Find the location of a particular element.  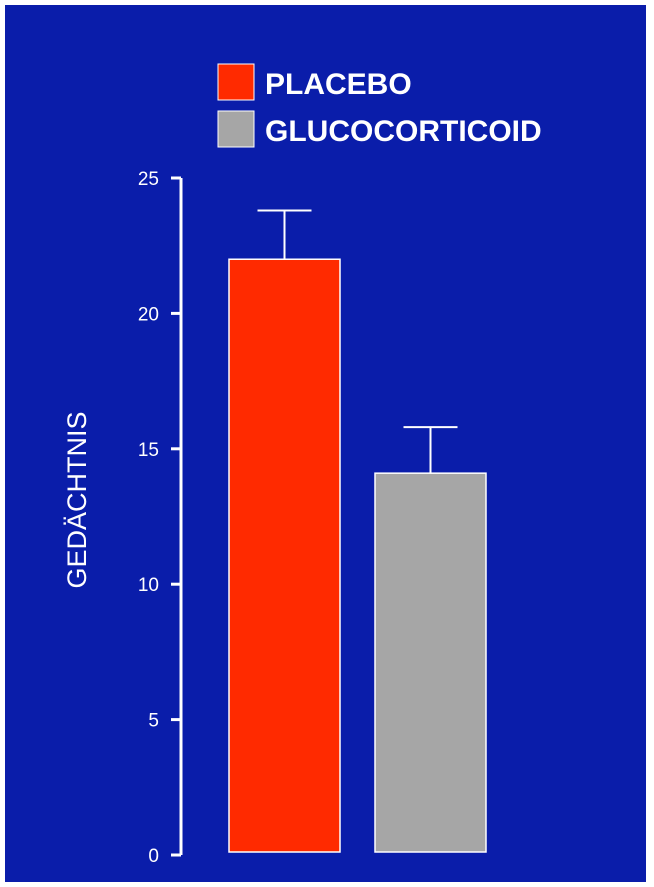

legend-label: PLACEBO is located at coordinates (338, 84).